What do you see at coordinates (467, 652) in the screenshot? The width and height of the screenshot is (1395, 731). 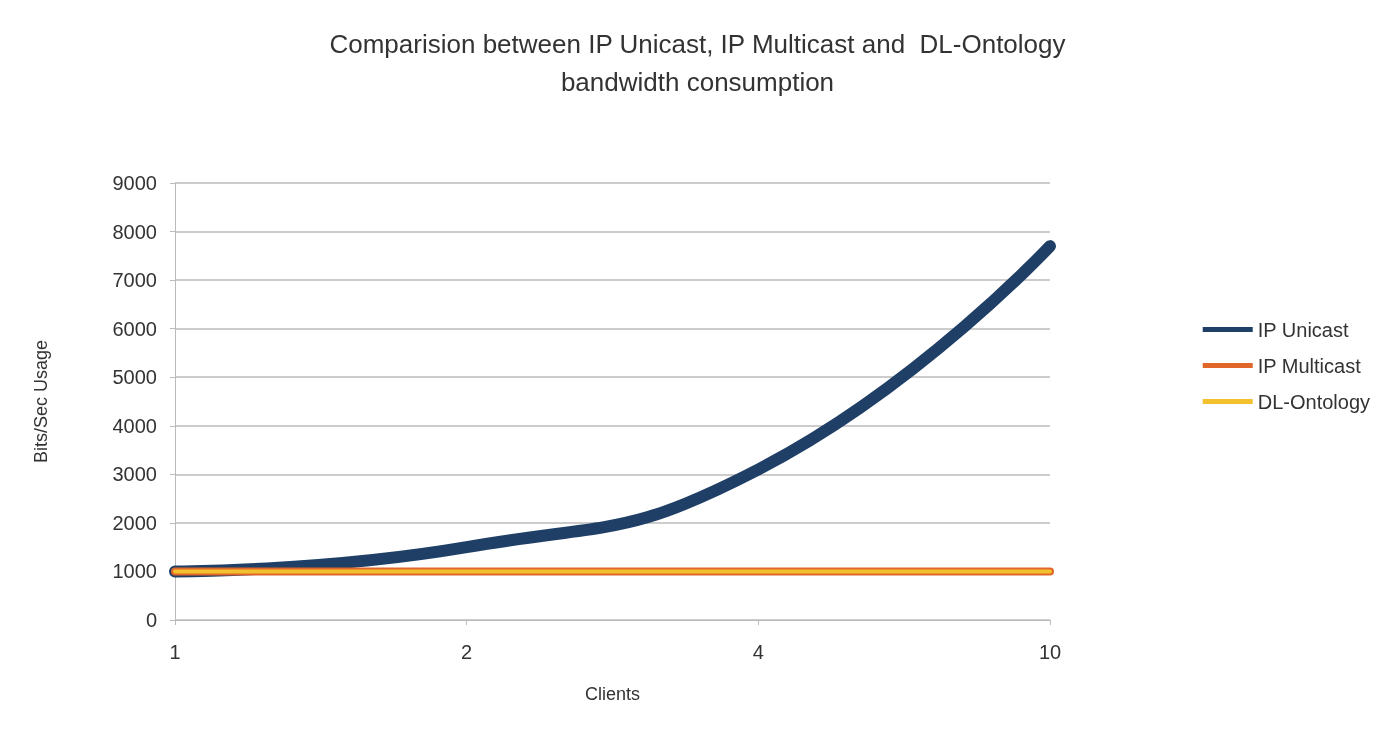 I see `x-tick-label: 2` at bounding box center [467, 652].